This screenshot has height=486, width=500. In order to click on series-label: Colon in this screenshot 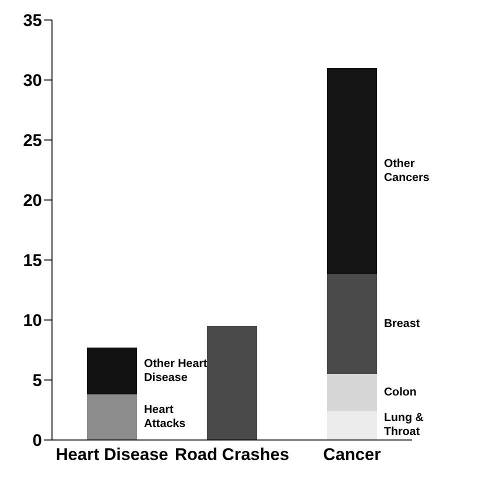, I will do `click(400, 392)`.